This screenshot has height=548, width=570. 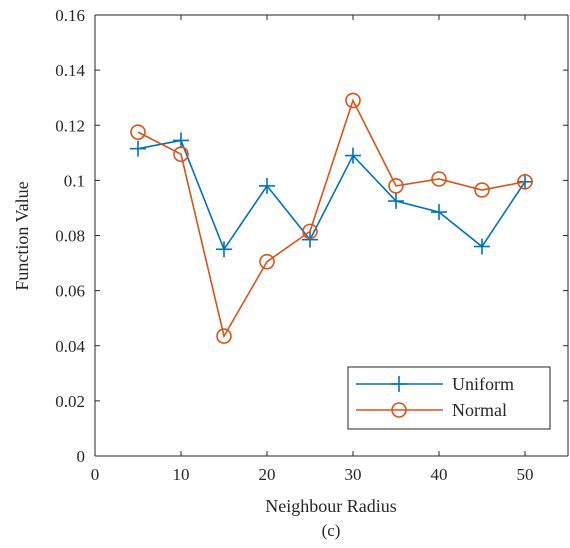 What do you see at coordinates (70, 125) in the screenshot?
I see `y-tick-label: 0.12` at bounding box center [70, 125].